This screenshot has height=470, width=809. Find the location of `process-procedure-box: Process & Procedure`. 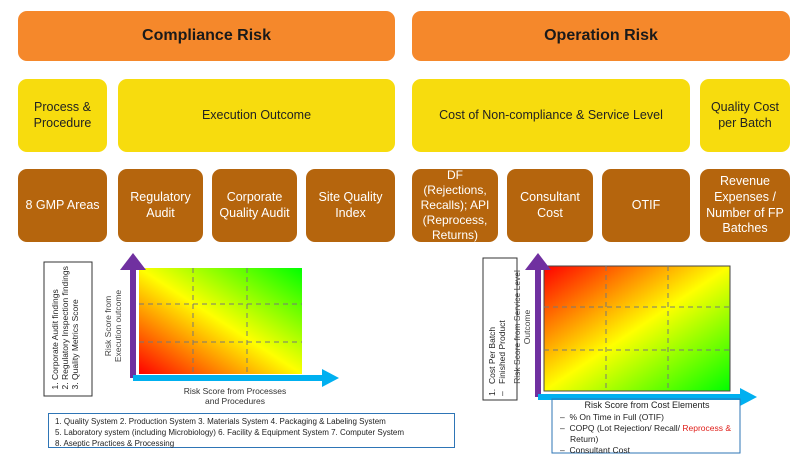

process-procedure-box: Process & Procedure is located at coordinates (62, 115).